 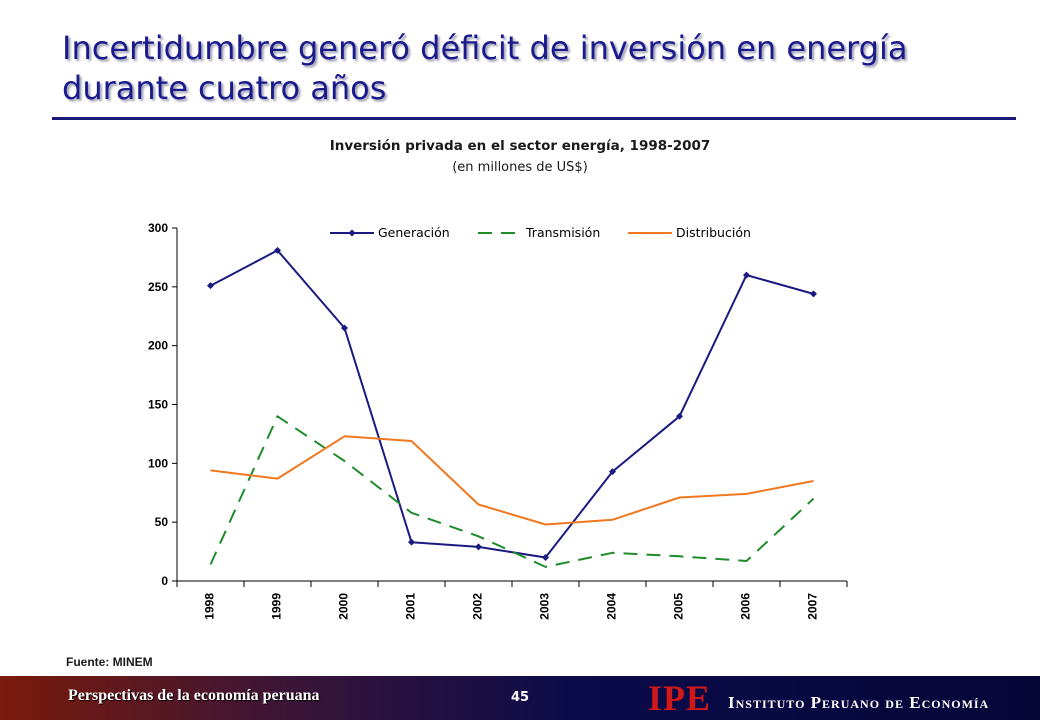 What do you see at coordinates (679, 606) in the screenshot?
I see `x-tick-label: 2005` at bounding box center [679, 606].